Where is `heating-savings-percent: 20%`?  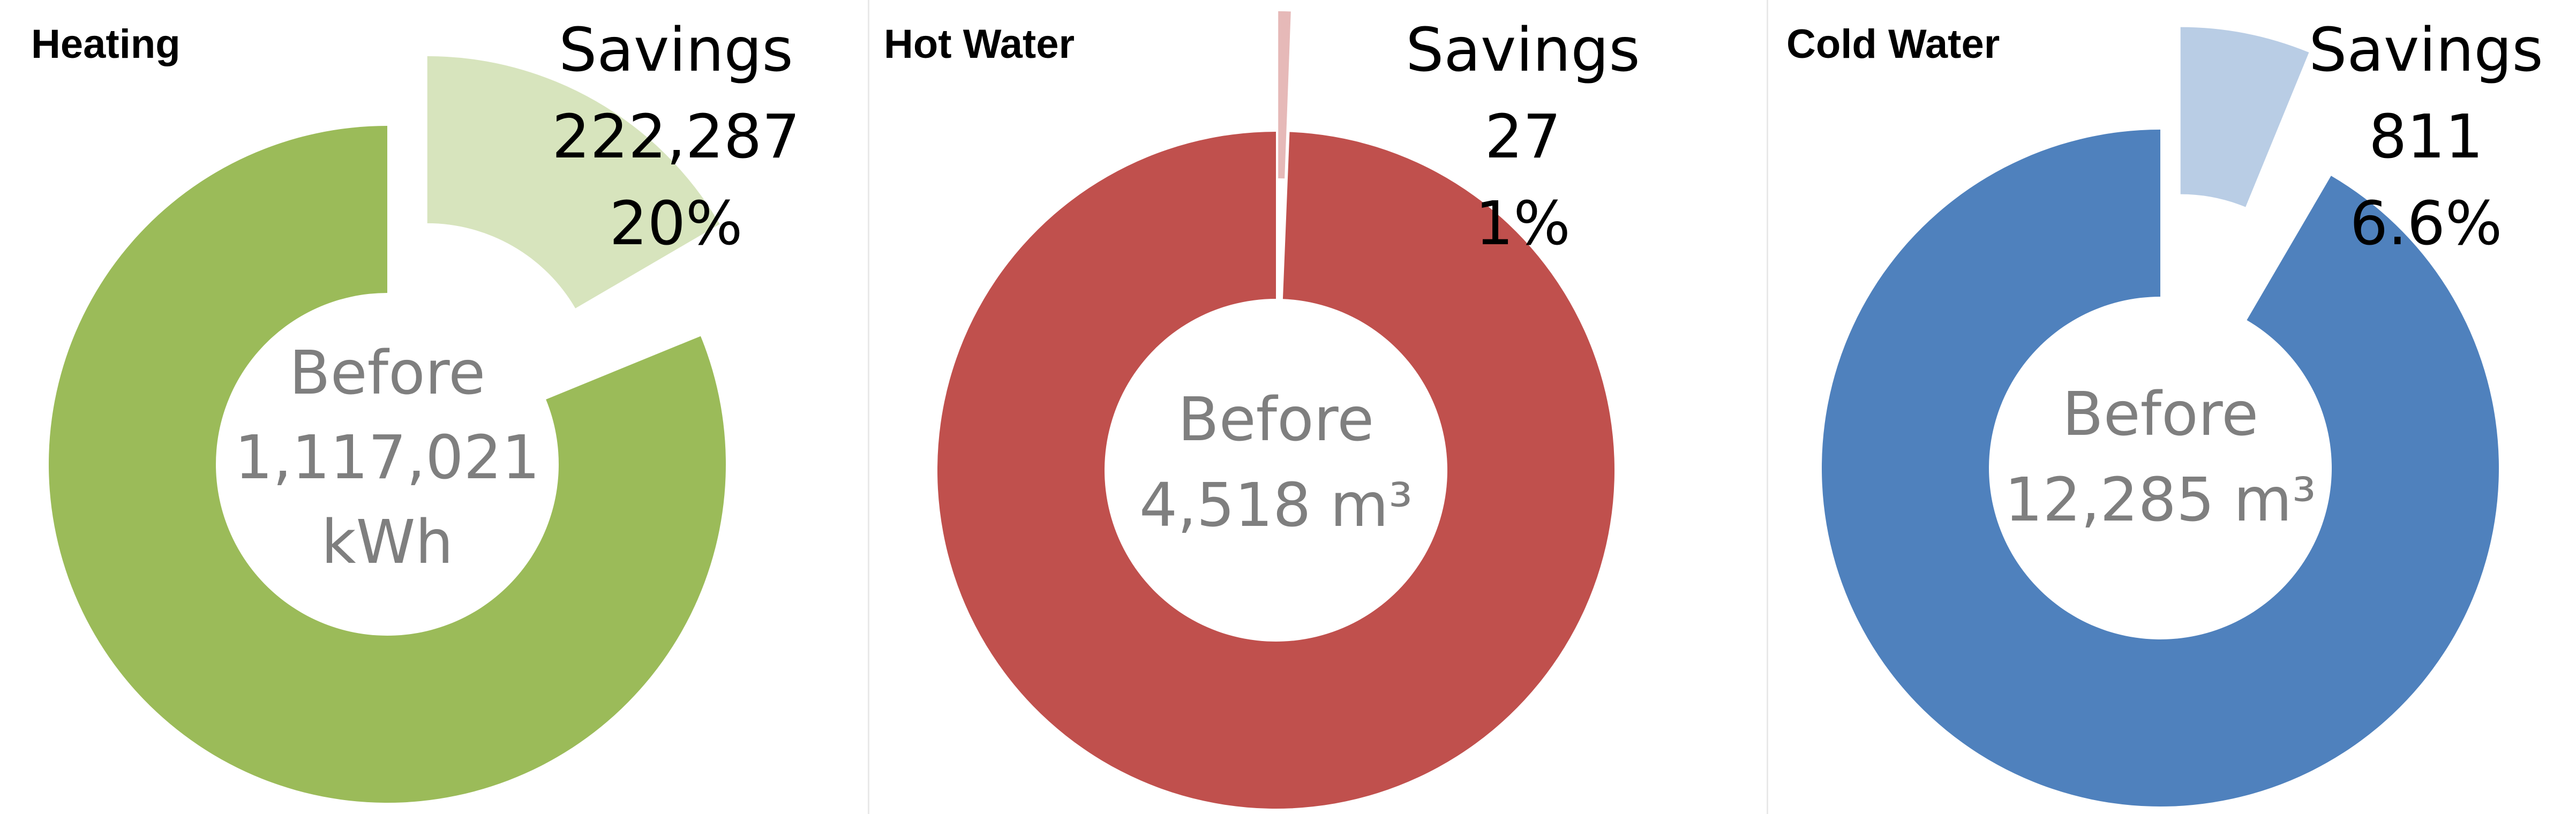
heating-savings-percent: 20% is located at coordinates (676, 224).